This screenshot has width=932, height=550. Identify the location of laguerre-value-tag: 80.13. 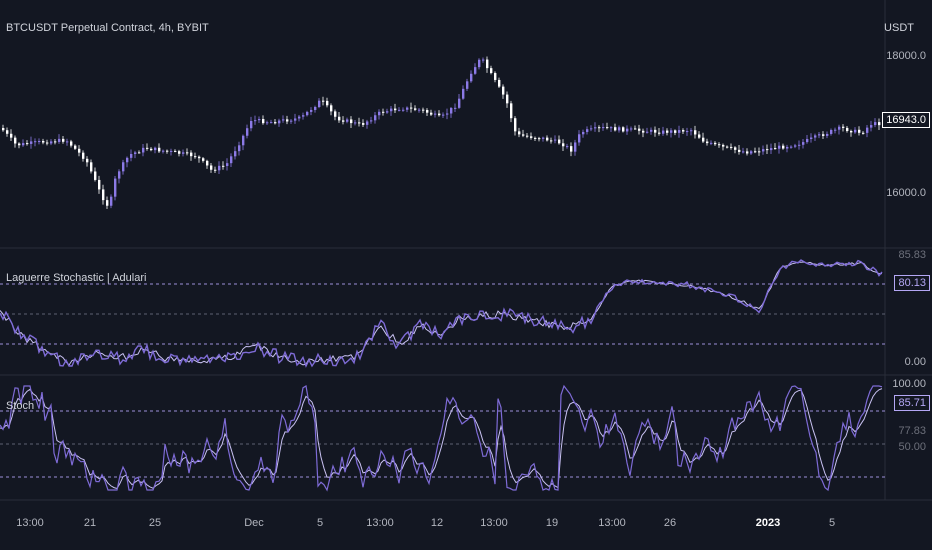
(912, 283).